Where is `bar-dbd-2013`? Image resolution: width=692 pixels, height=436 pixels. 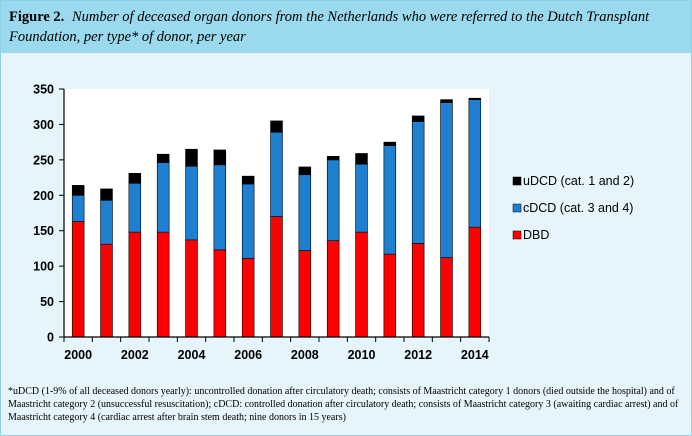
bar-dbd-2013 is located at coordinates (446, 297).